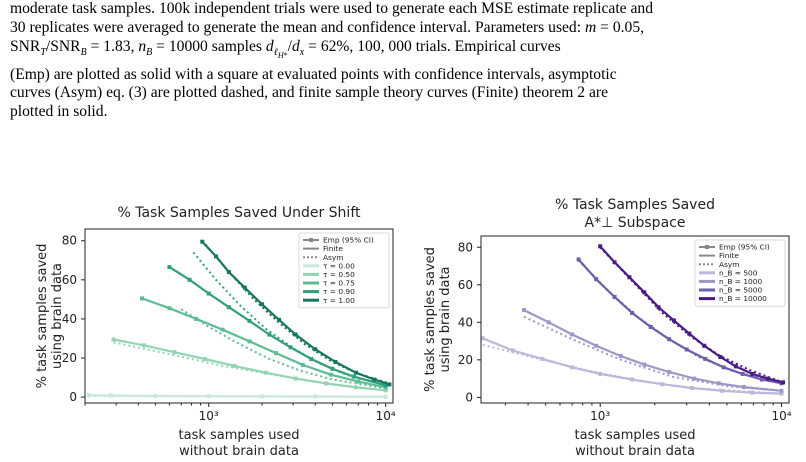  I want to click on y-axis-label-line2: using brain data, so click(445, 319).